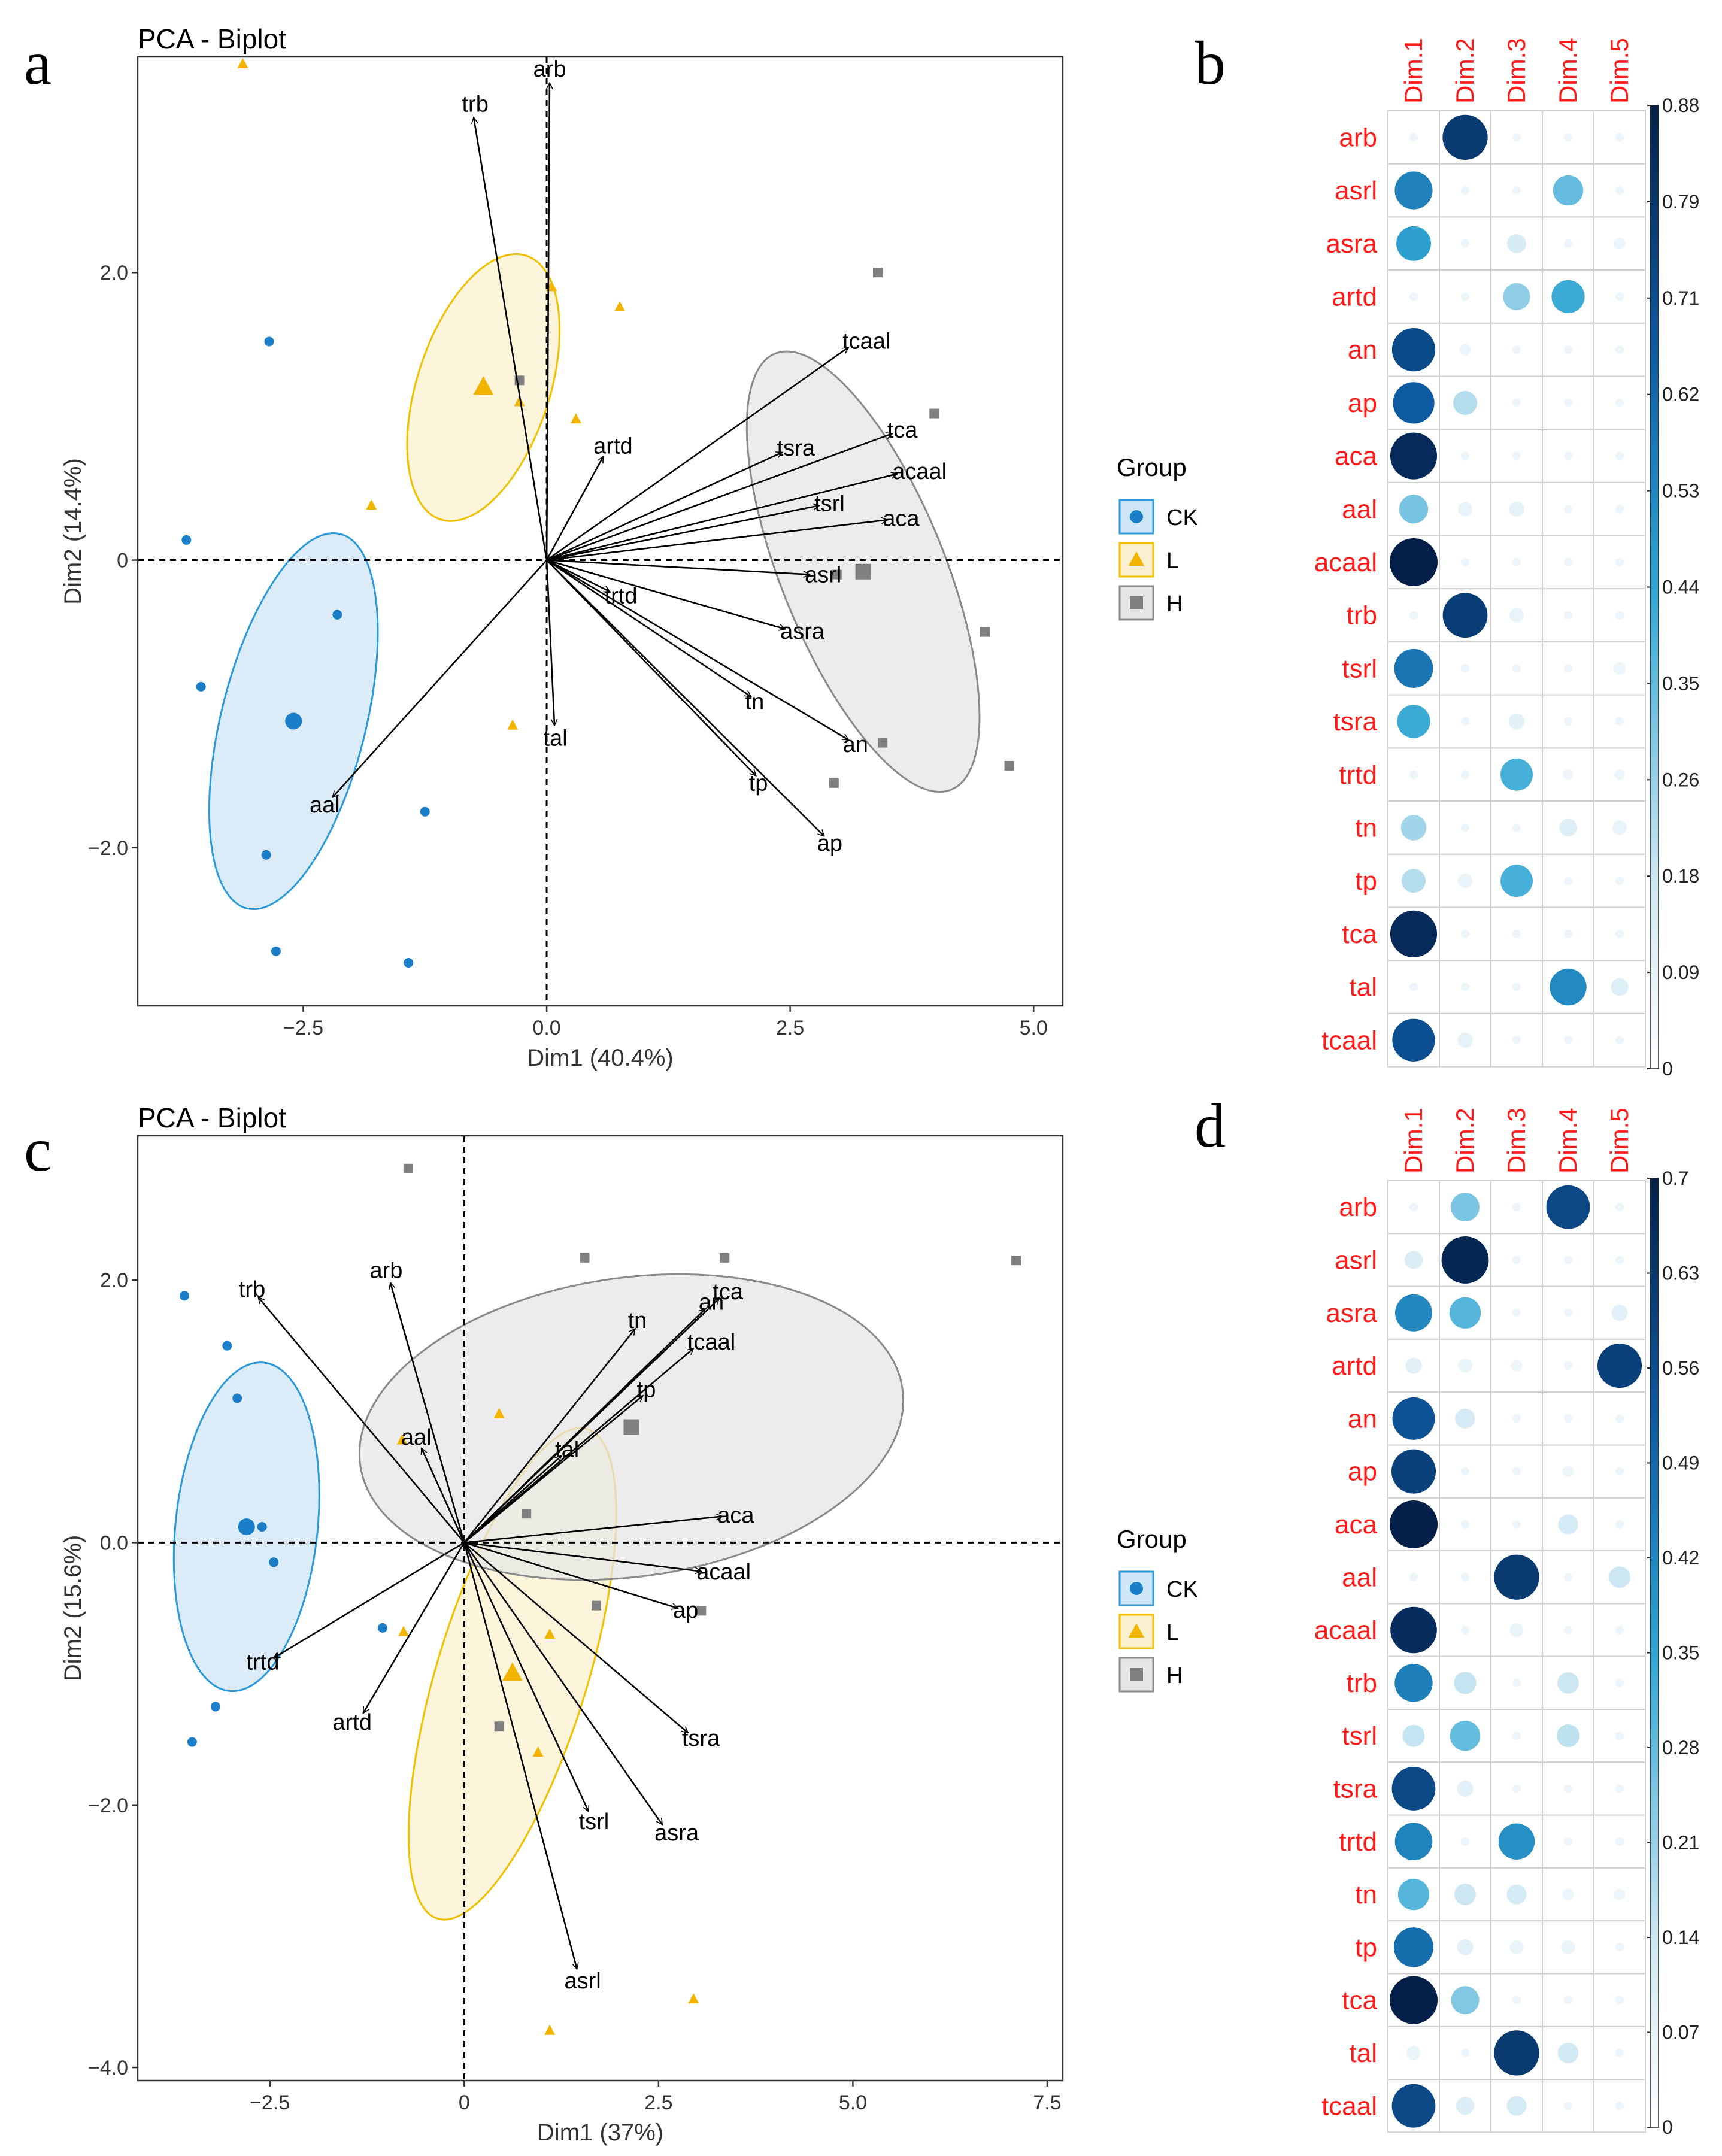 The image size is (1722, 2156). Describe the element at coordinates (866, 341) in the screenshot. I see `arrow-label-tcaal: tcaal` at that location.